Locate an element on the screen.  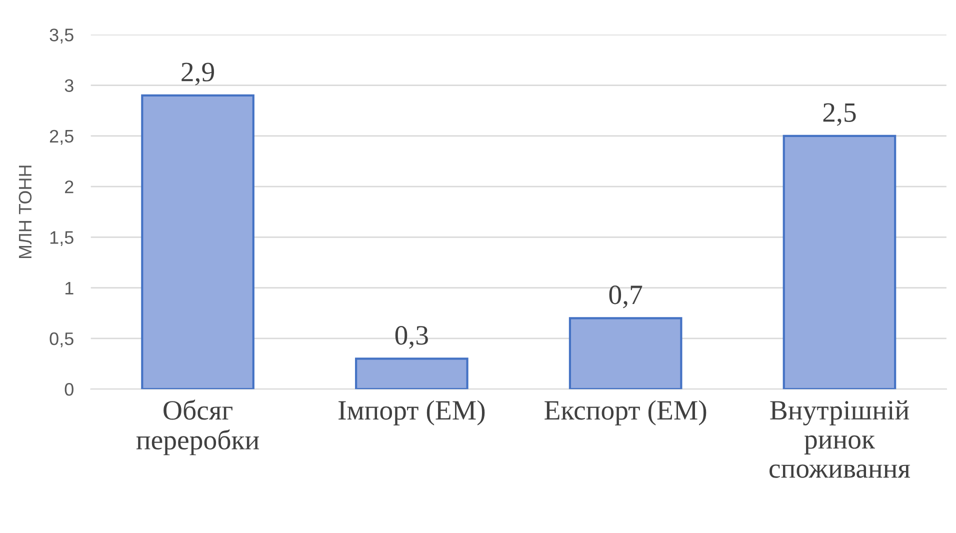
y-tick-label: 1 is located at coordinates (69, 288).